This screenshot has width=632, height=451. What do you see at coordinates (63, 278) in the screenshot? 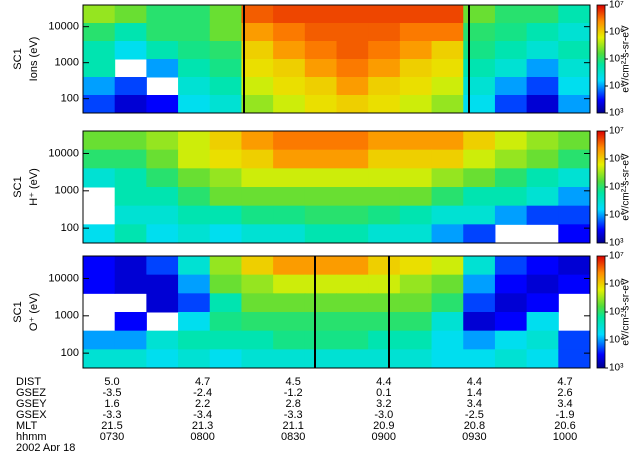
I see `y-tick-label: 10000` at bounding box center [63, 278].